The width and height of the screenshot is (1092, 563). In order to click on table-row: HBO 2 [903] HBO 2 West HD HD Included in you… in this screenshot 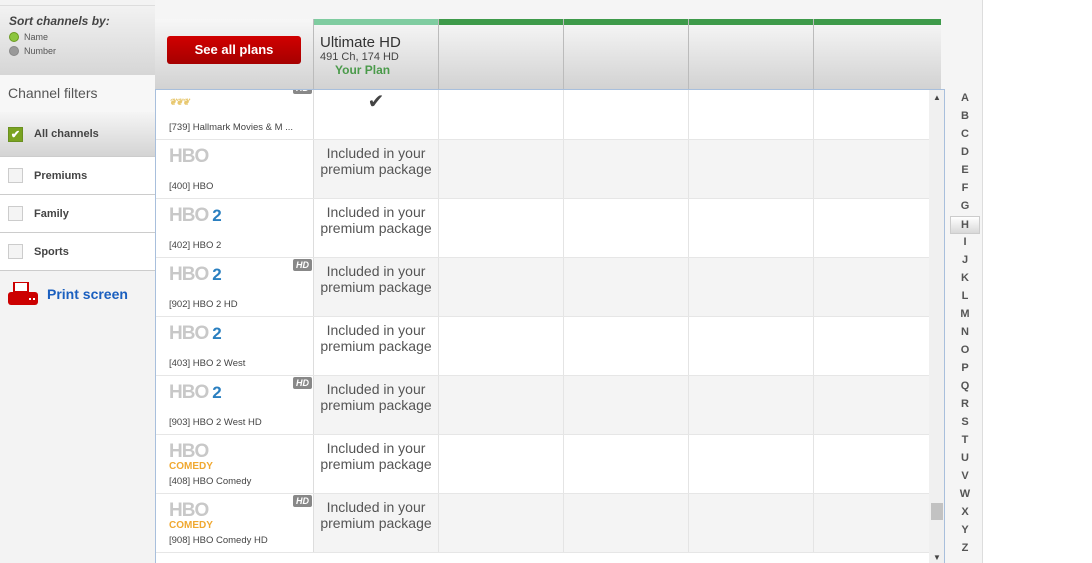, I will do `click(547, 405)`.